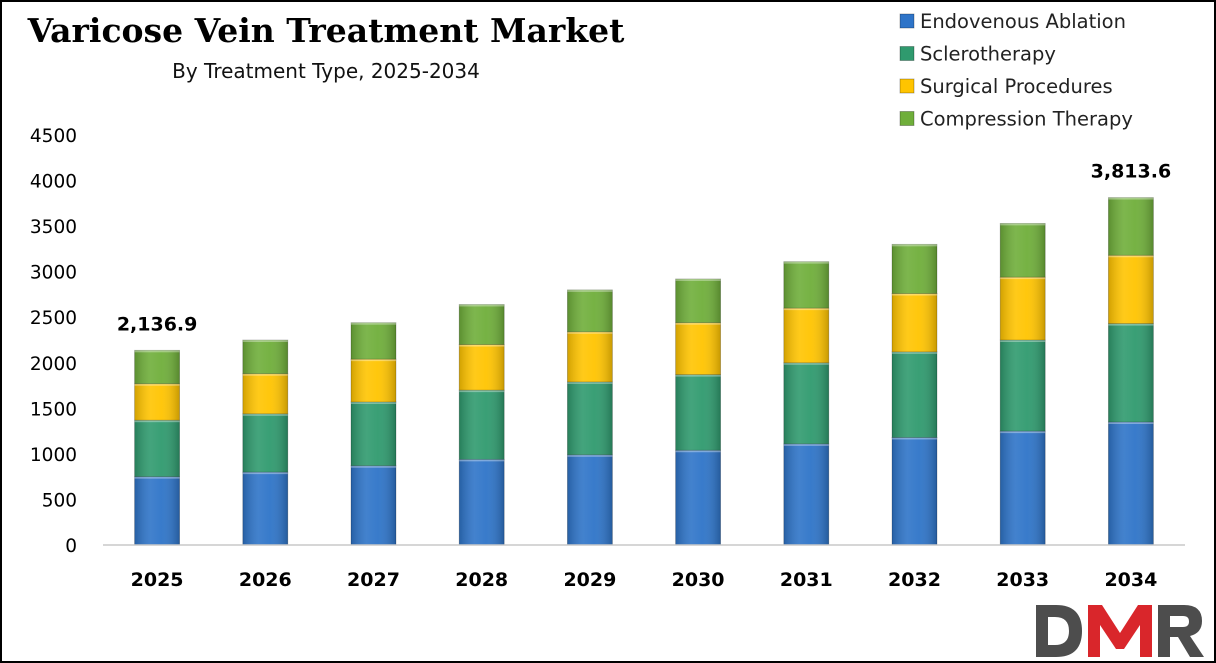 This screenshot has width=1216, height=663. Describe the element at coordinates (53, 455) in the screenshot. I see `y-tick-label: 1000` at that location.